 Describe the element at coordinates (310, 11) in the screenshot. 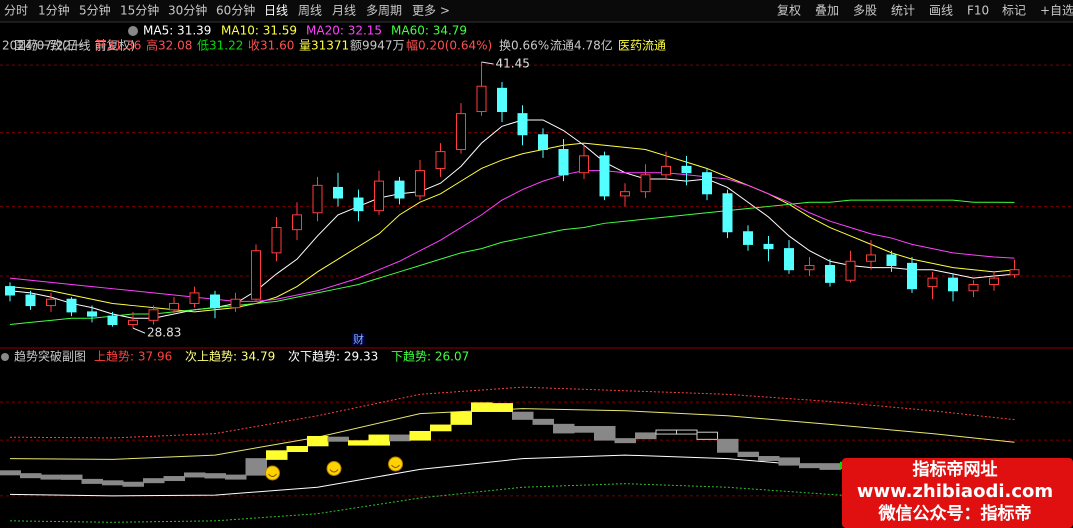

I see `toolbar-item: 周线` at that location.